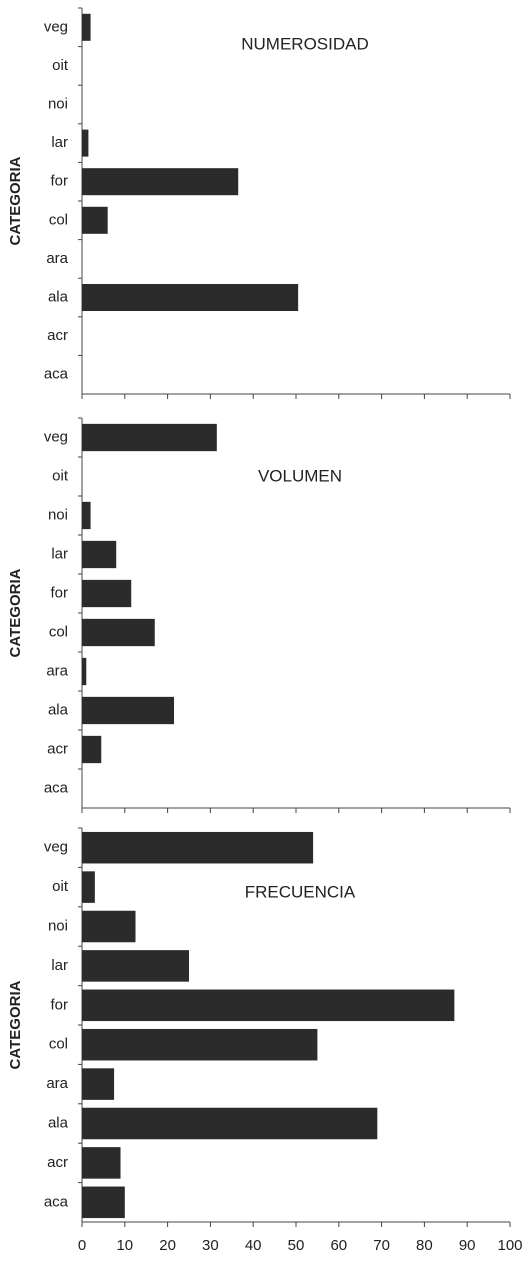  Describe the element at coordinates (124, 1245) in the screenshot. I see `x-tick-label: 10` at that location.